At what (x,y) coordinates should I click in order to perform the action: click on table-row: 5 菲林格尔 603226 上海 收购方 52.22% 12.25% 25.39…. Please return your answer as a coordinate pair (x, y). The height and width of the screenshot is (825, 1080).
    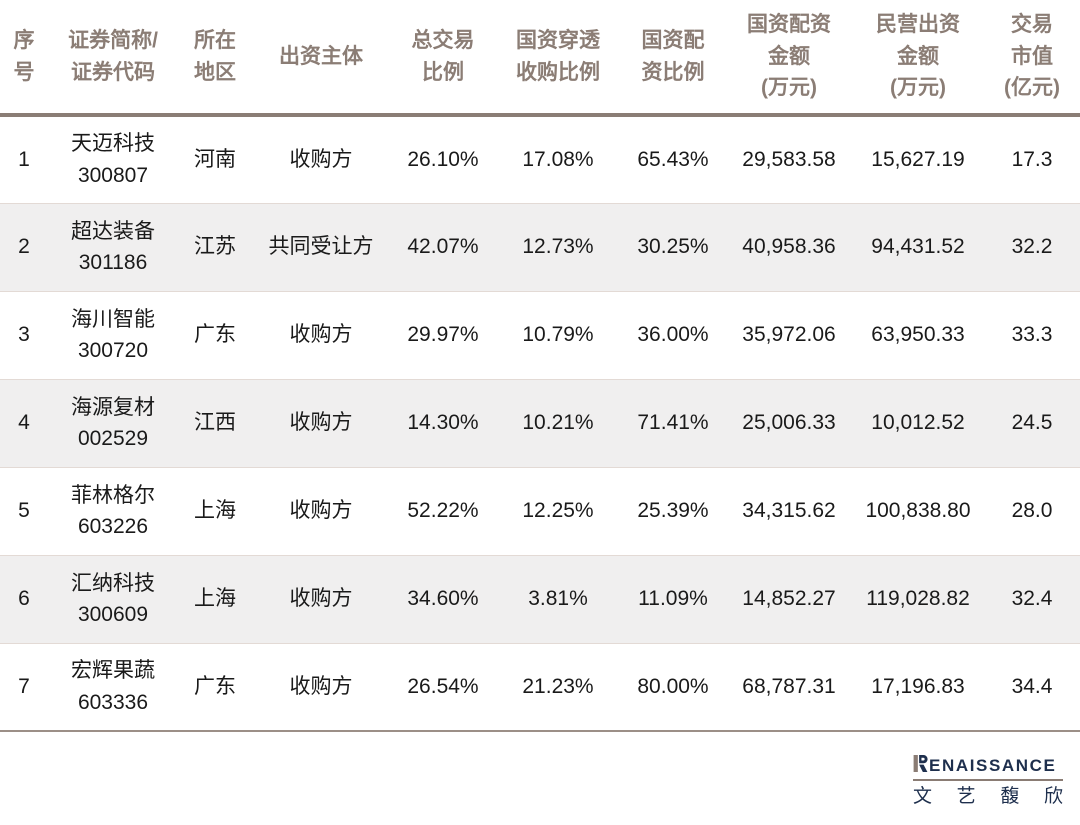
    Looking at the image, I should click on (540, 511).